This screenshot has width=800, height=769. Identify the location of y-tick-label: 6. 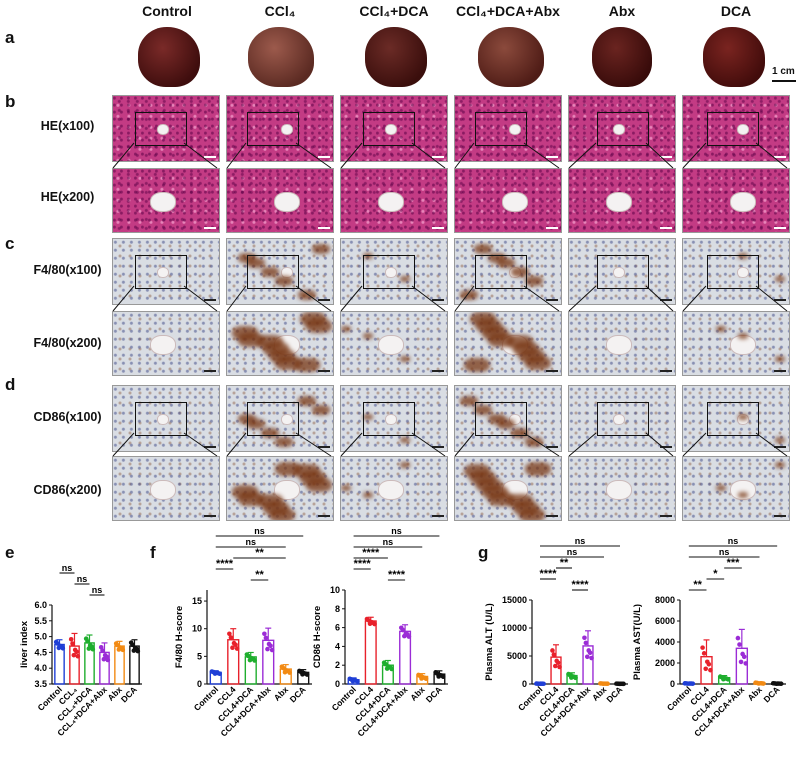
(337, 628).